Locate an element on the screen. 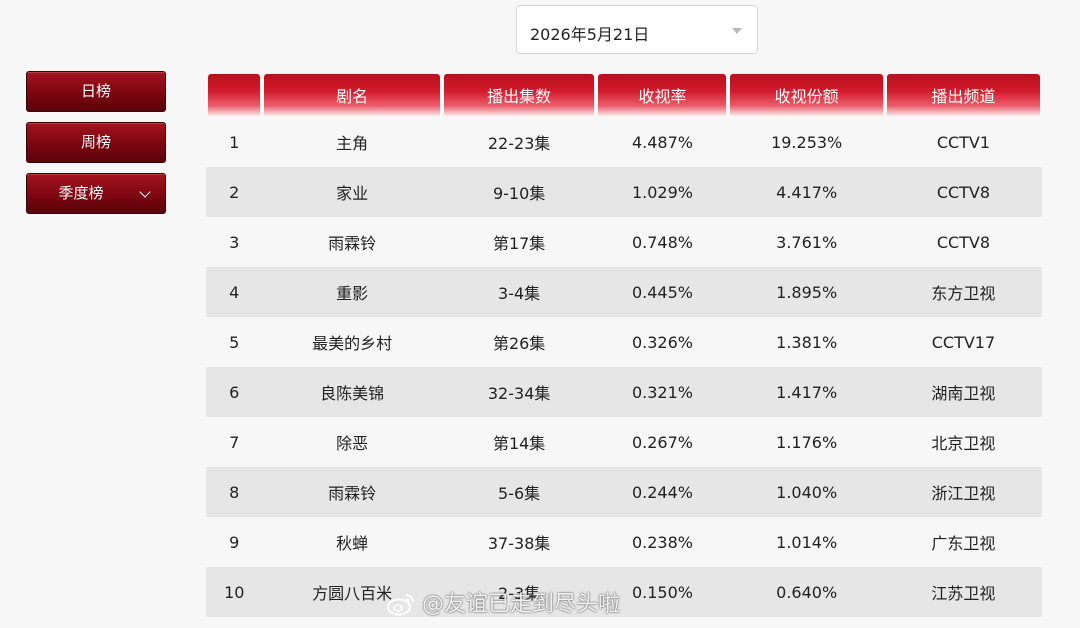 This screenshot has width=1080, height=628. date-select: 2026年5月21日 is located at coordinates (637, 29).